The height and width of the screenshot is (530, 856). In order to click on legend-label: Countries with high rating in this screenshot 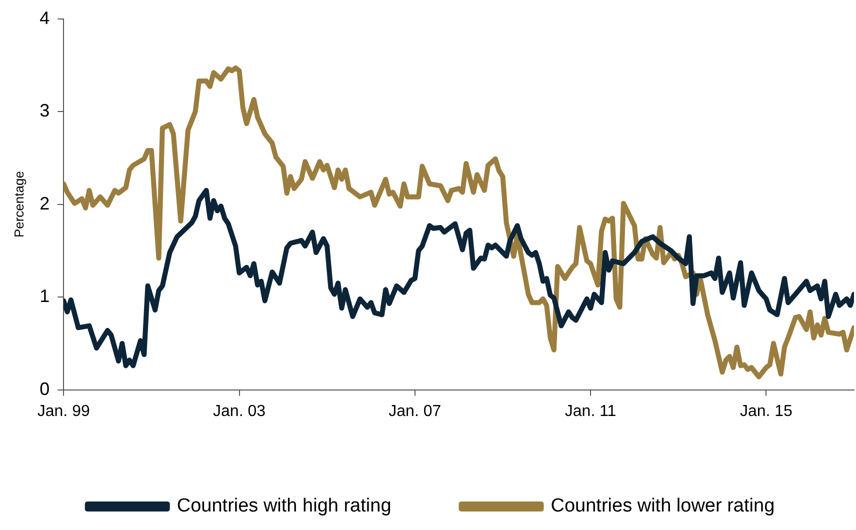, I will do `click(284, 506)`.